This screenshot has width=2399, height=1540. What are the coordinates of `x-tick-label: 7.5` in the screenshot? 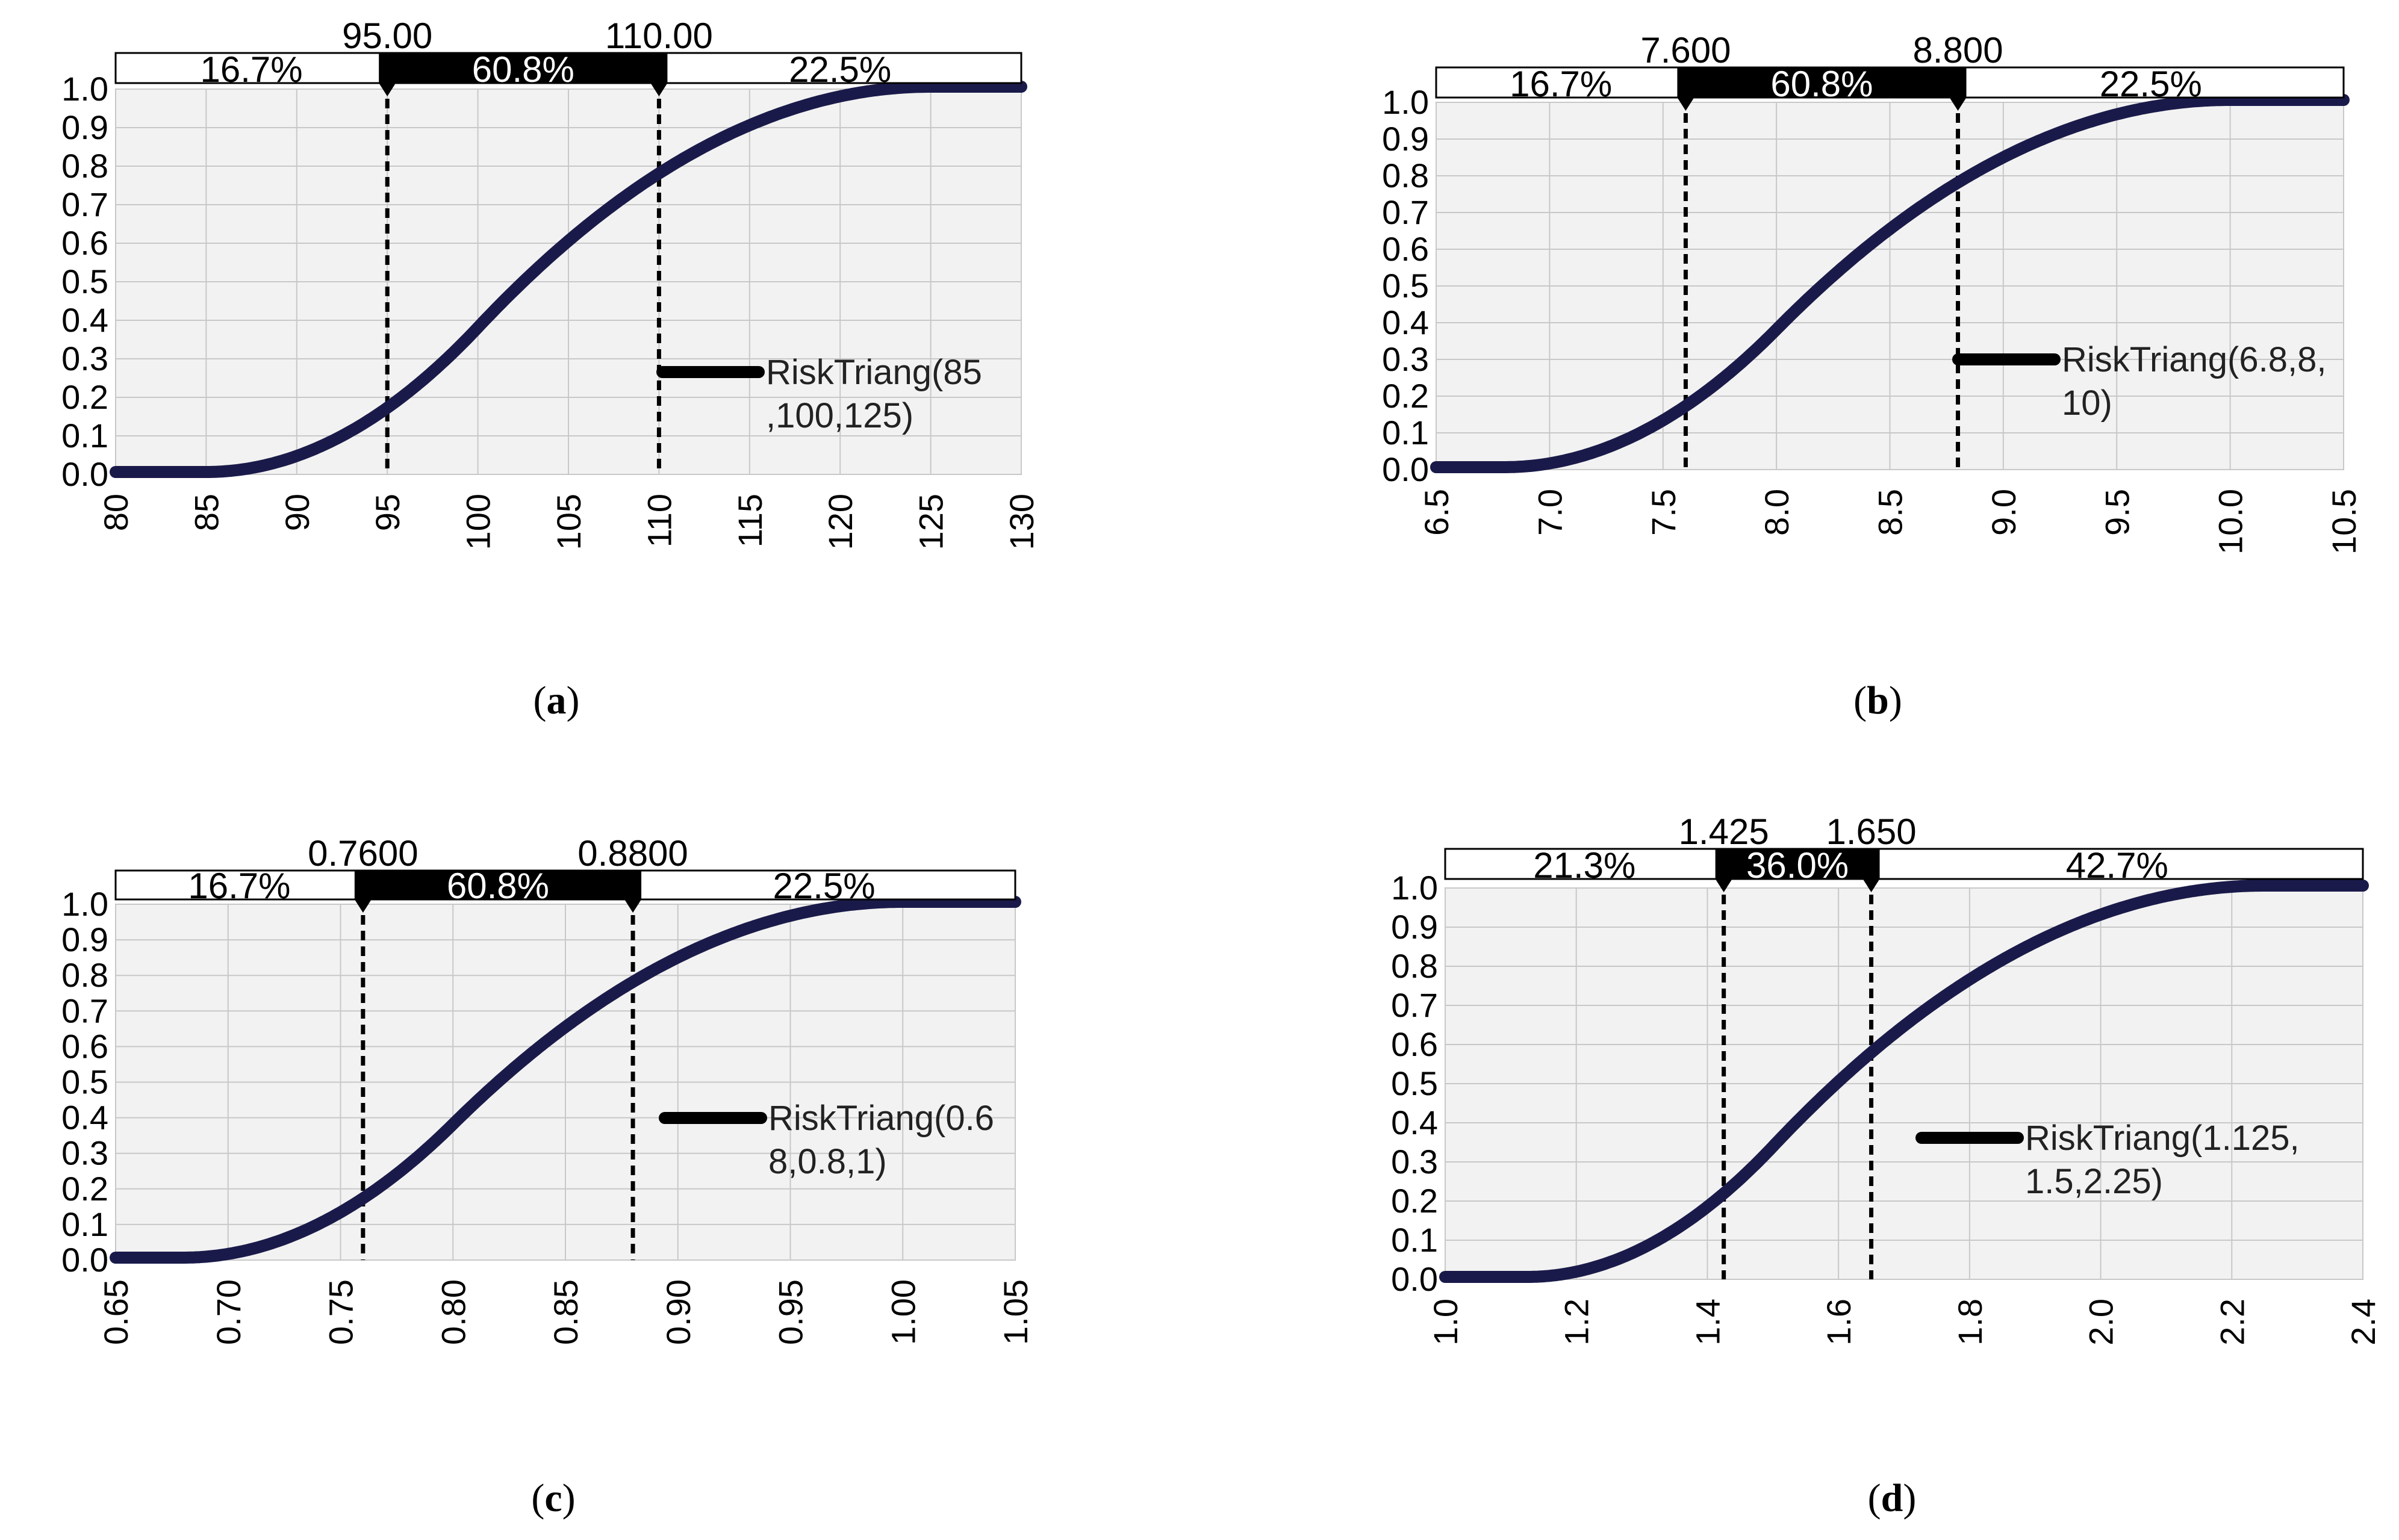 It's located at (1663, 512).